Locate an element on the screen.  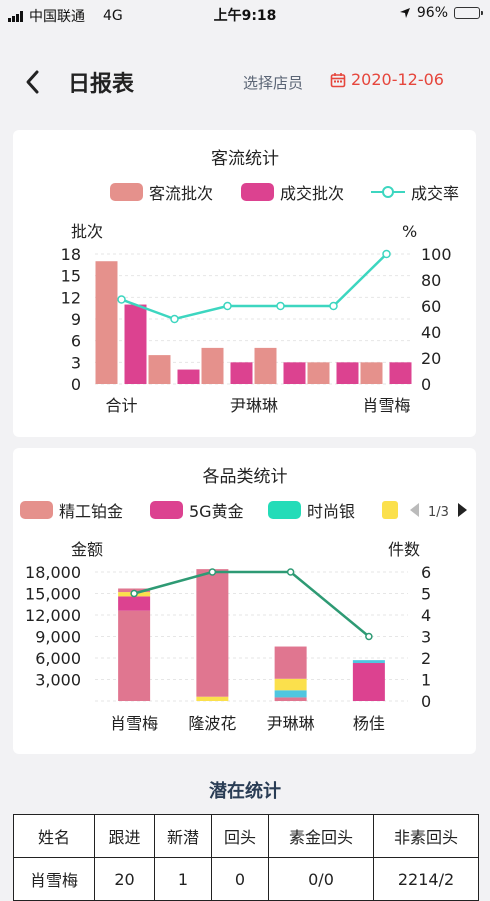
flow-chart-title: 客流统计 is located at coordinates (245, 159).